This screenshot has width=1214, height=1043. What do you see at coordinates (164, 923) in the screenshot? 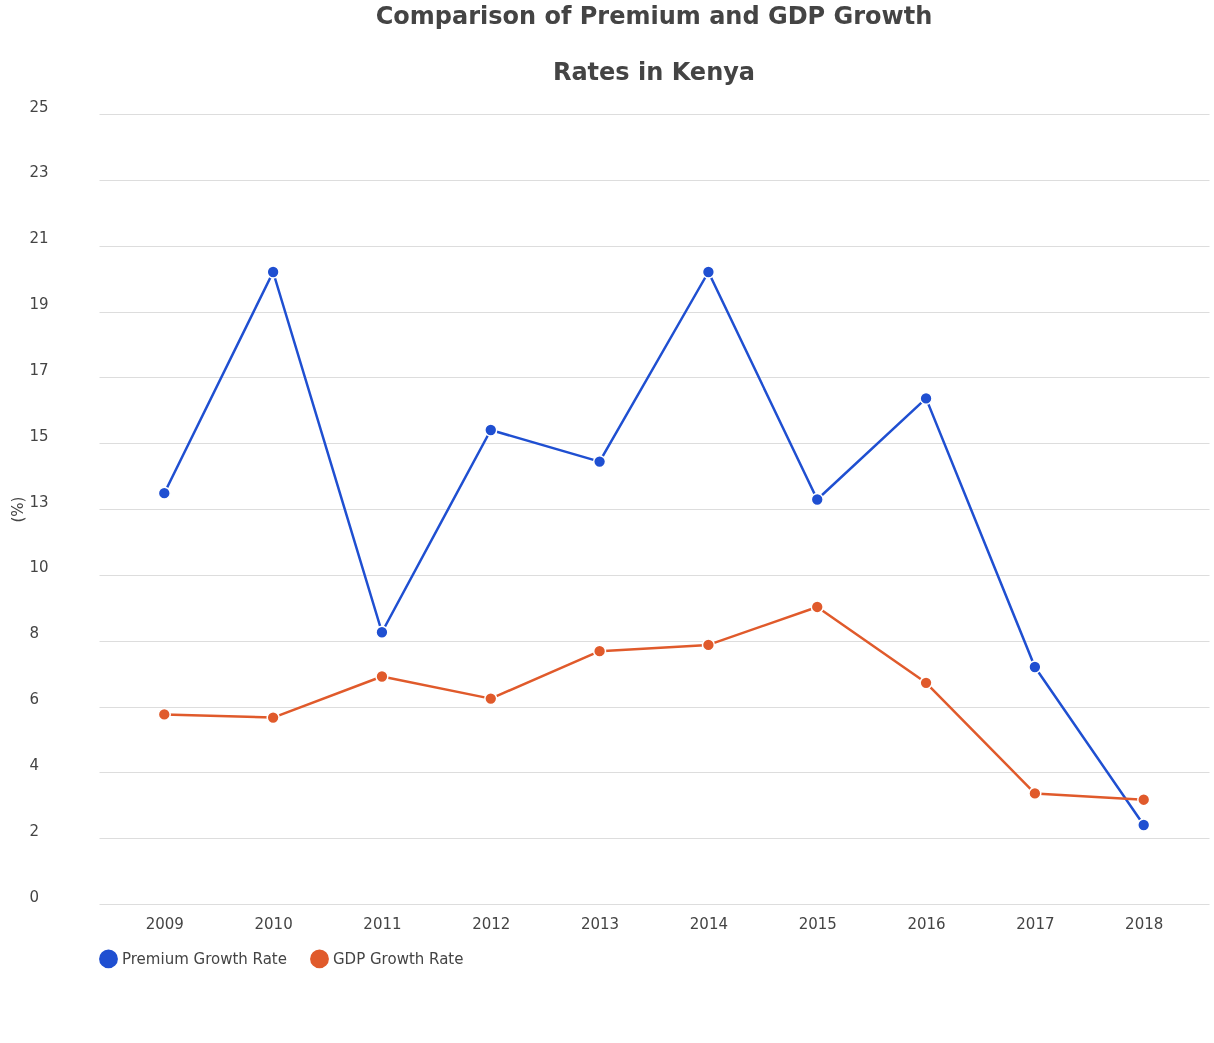
I see `x-tick-label: 2009` at bounding box center [164, 923].